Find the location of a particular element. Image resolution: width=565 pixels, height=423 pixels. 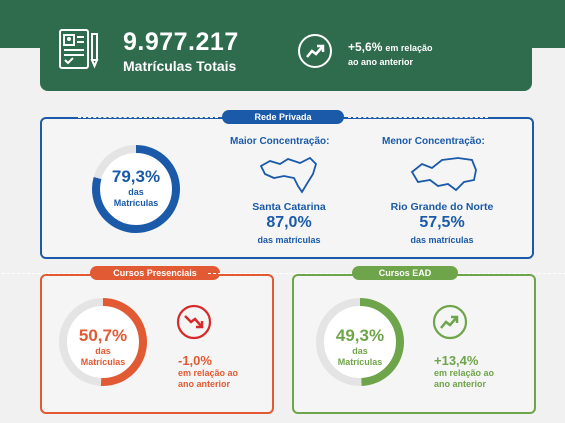

total-change-text2: ao ano anterior is located at coordinates (381, 62).